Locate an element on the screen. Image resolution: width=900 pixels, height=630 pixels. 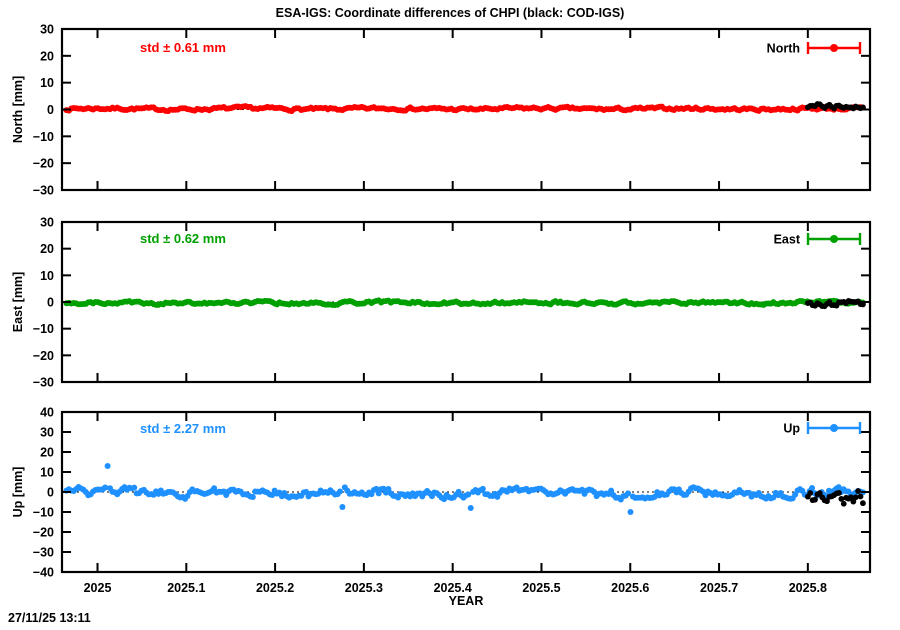
legend-label-east: East is located at coordinates (787, 240).